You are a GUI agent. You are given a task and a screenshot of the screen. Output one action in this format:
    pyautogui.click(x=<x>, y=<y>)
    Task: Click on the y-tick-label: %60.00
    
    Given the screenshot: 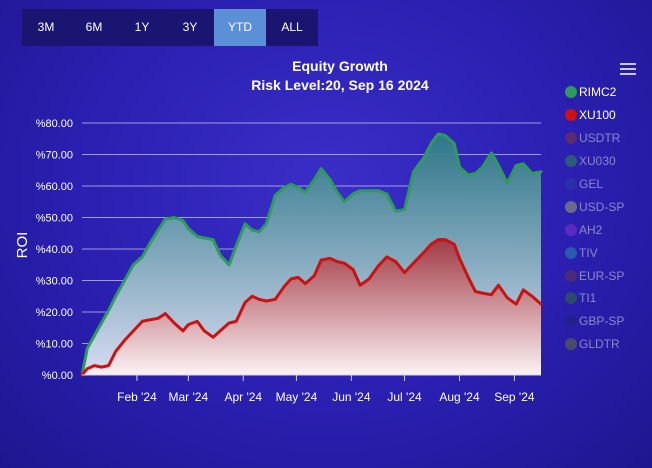 What is the action you would take?
    pyautogui.click(x=54, y=187)
    